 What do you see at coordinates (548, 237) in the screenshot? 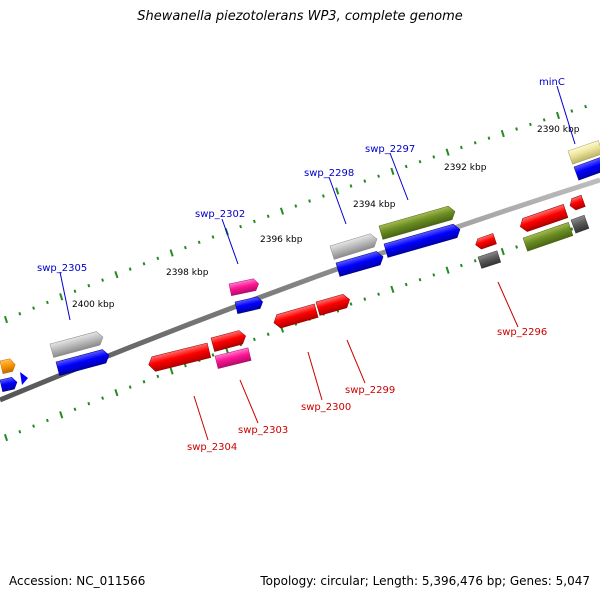
I see `gene-olive-minus` at bounding box center [548, 237].